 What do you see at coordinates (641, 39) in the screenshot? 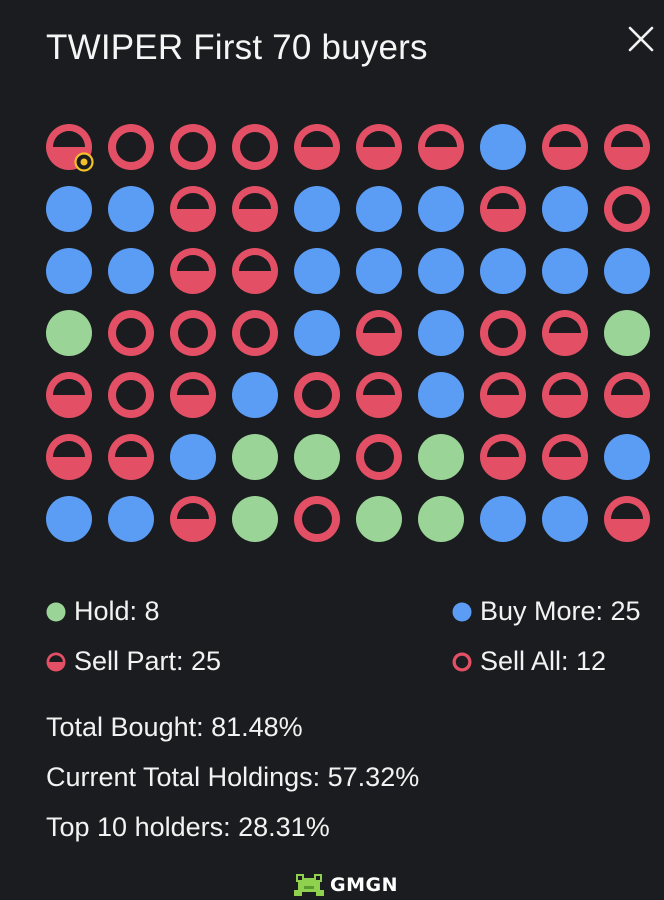
I see `close-icon` at bounding box center [641, 39].